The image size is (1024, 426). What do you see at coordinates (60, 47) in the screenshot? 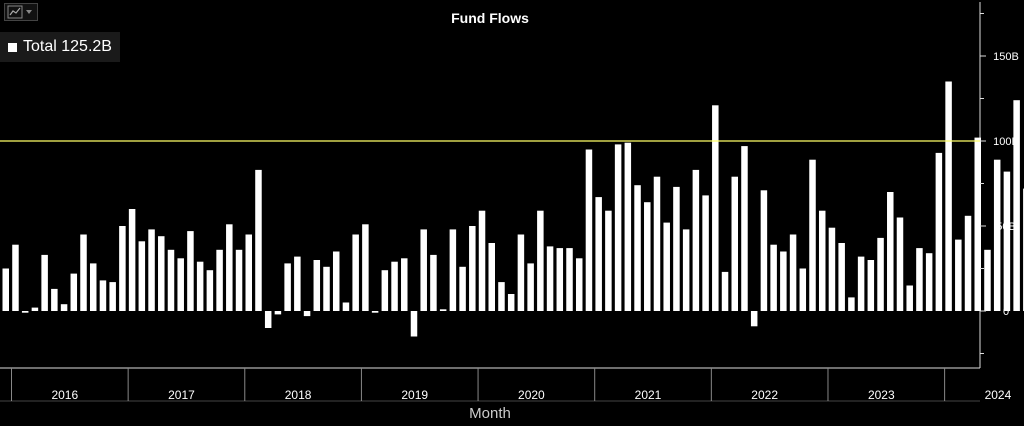
I see `legend: Total 125.2B` at bounding box center [60, 47].